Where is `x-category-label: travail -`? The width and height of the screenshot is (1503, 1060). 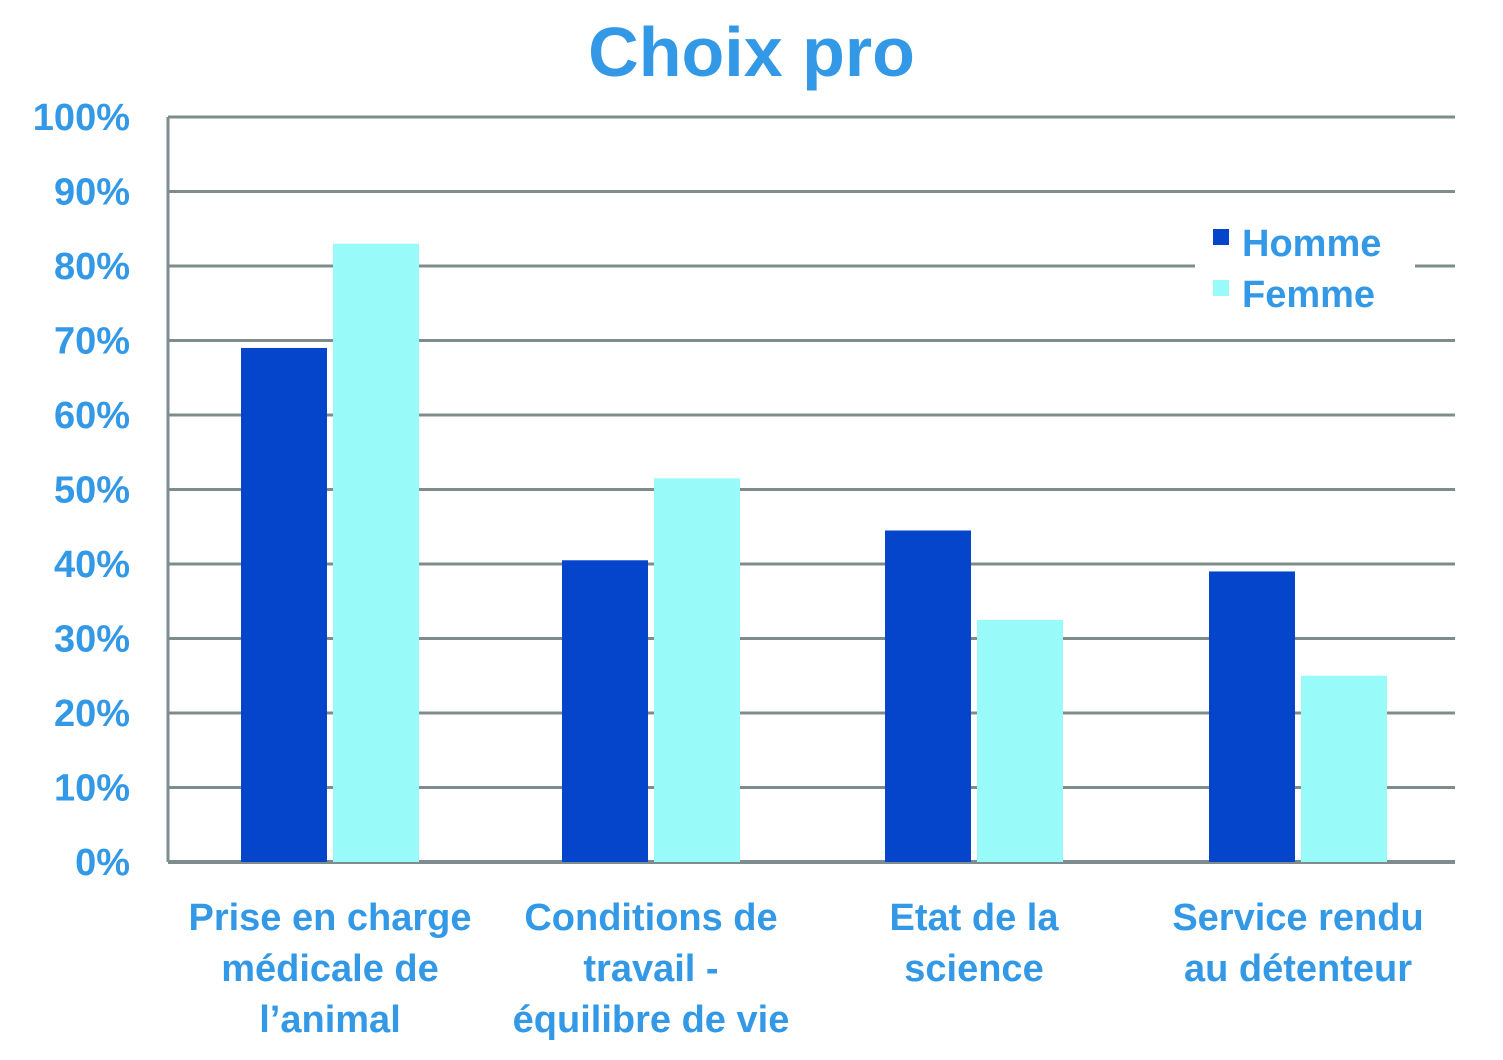
x-category-label: travail - is located at coordinates (650, 969).